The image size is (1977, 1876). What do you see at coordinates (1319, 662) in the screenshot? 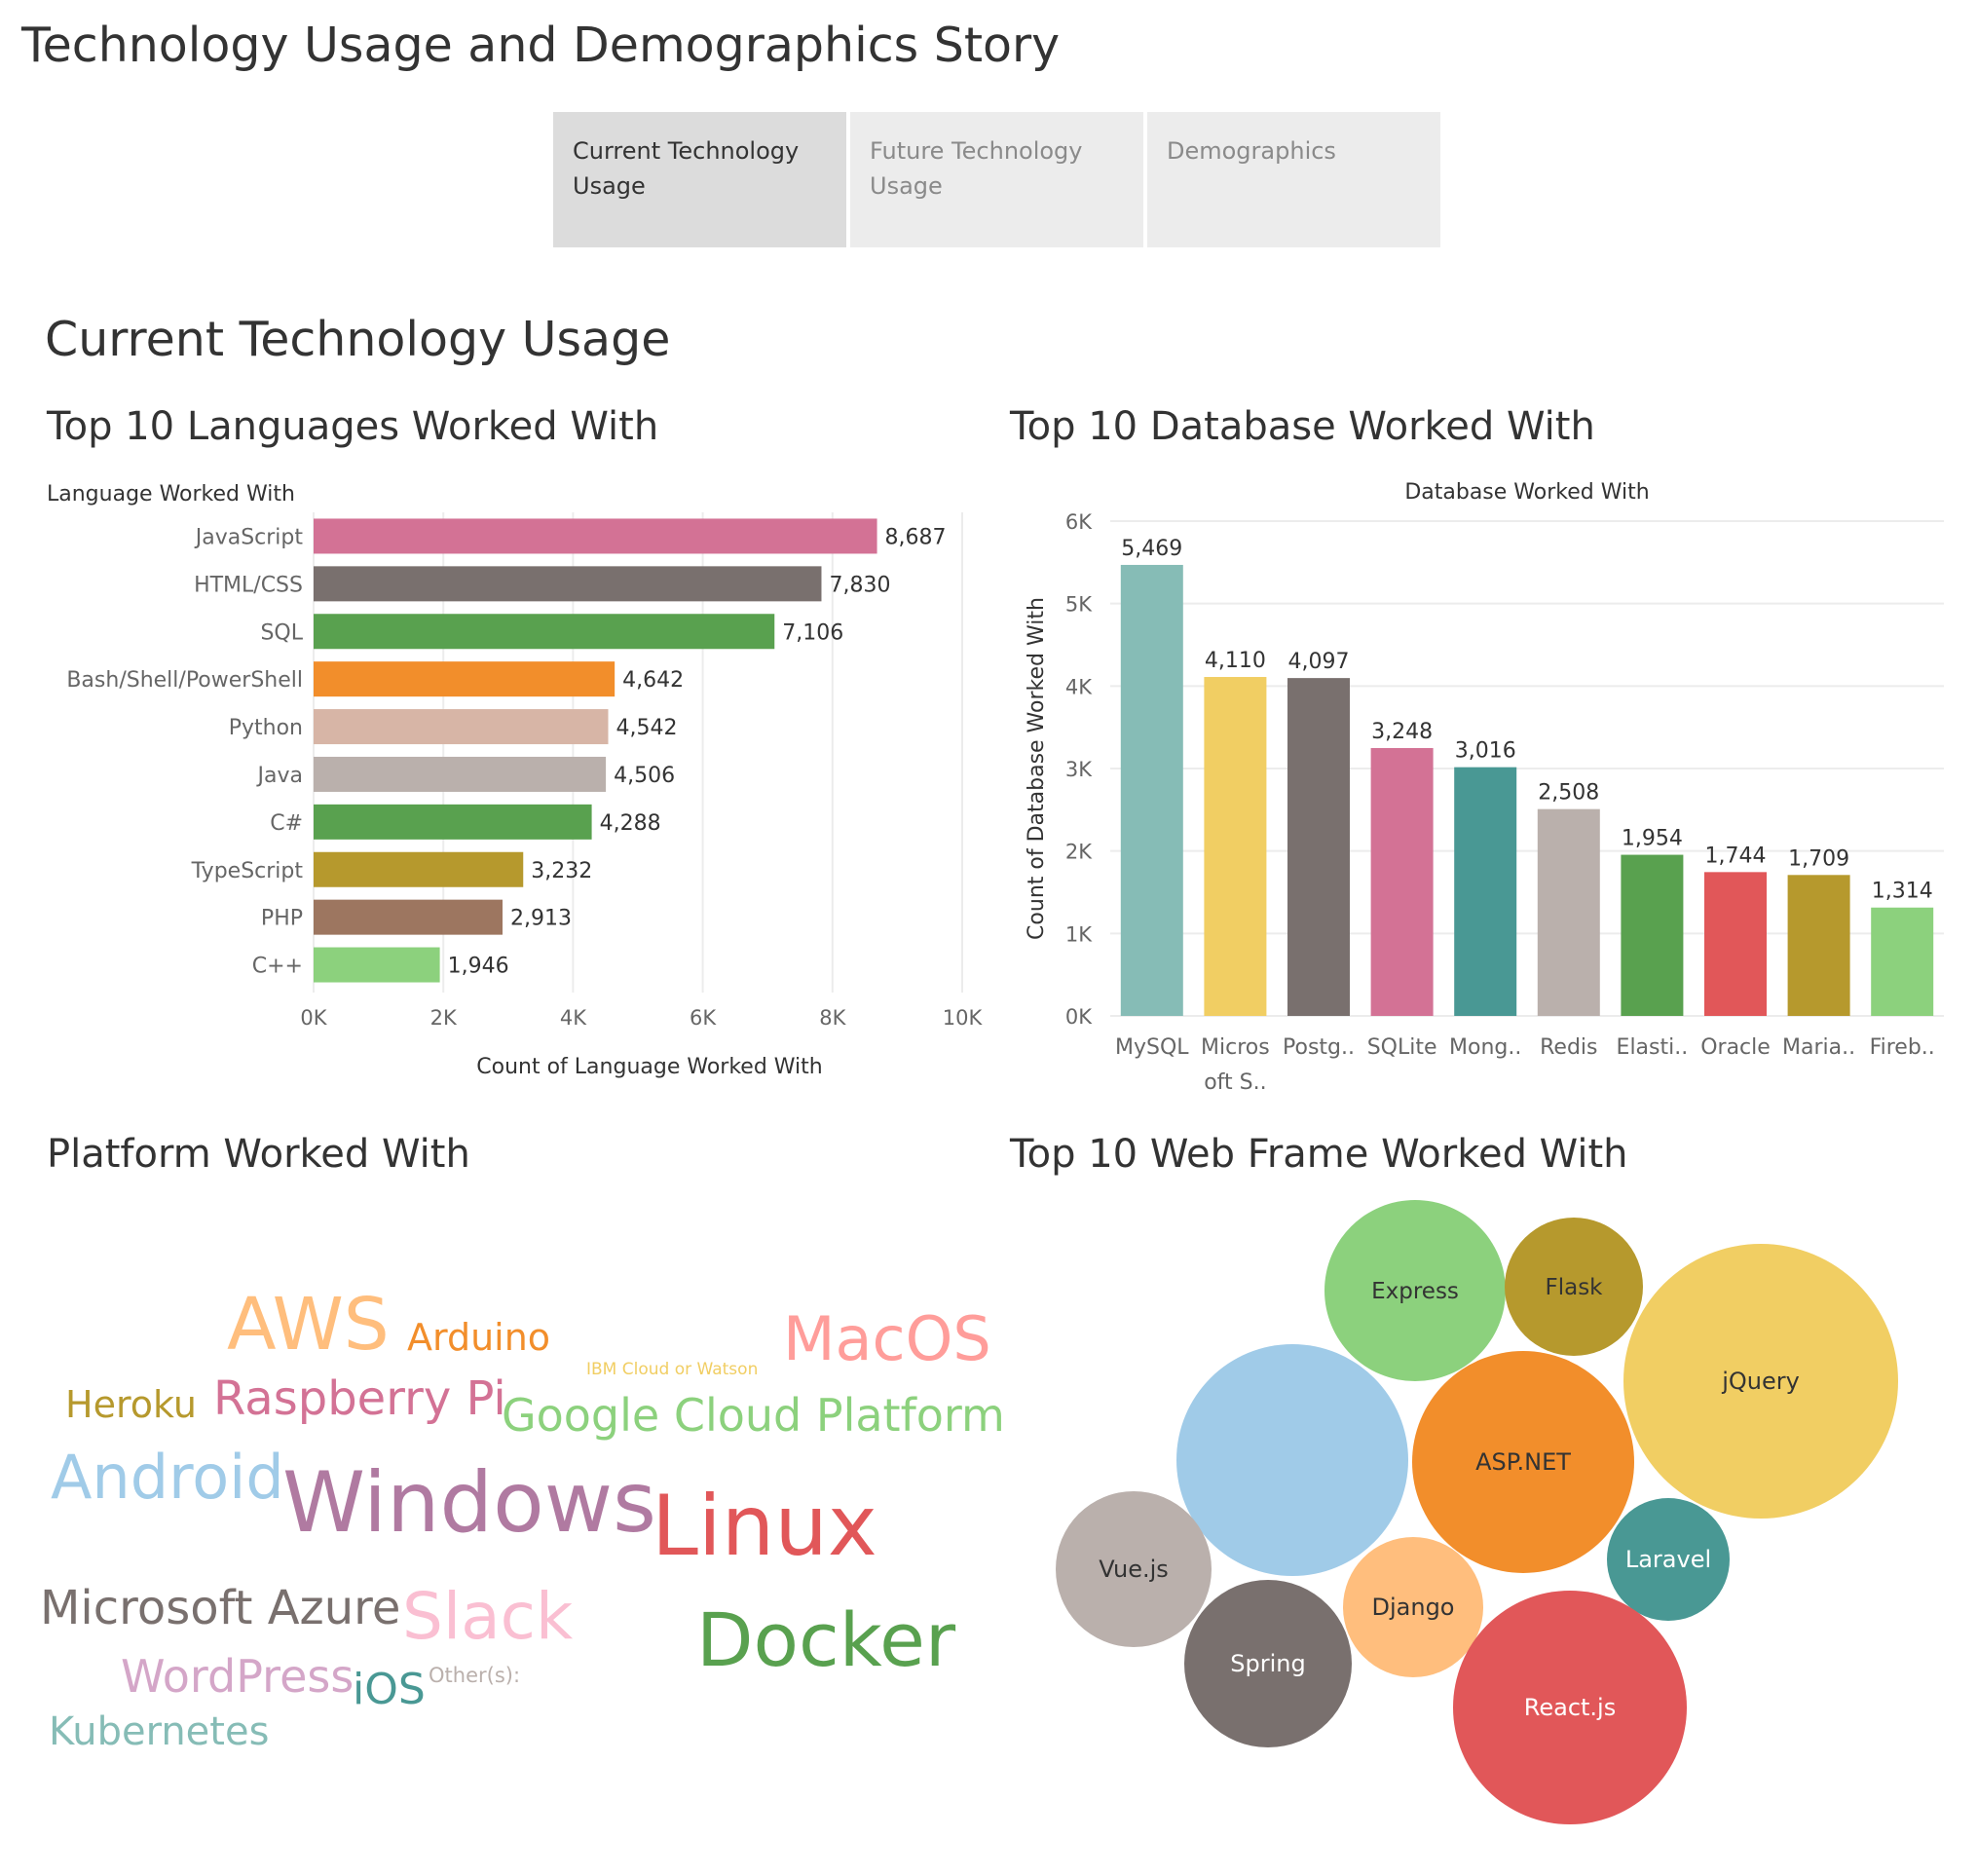
I see `databases-value-label: 4,097` at bounding box center [1319, 662].